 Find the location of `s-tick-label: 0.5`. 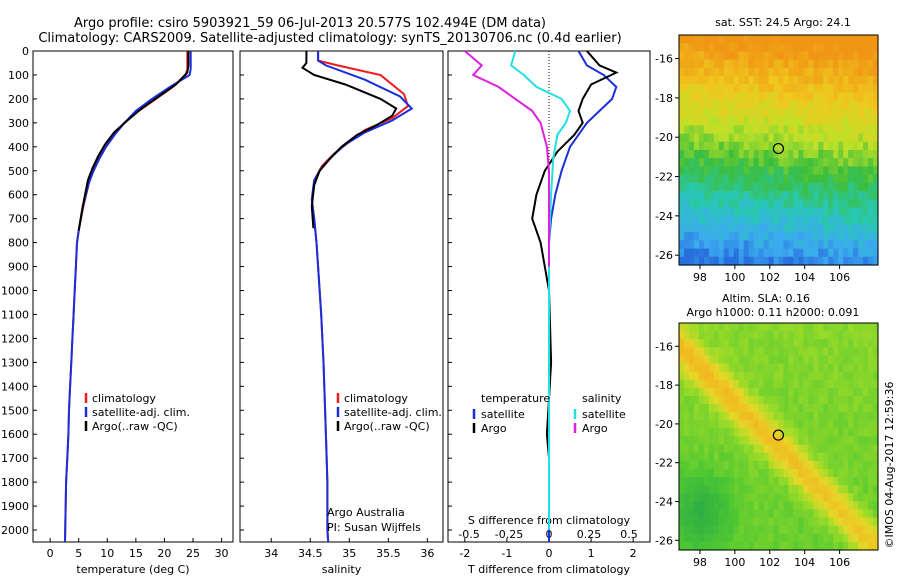

s-tick-label: 0.5 is located at coordinates (629, 534).